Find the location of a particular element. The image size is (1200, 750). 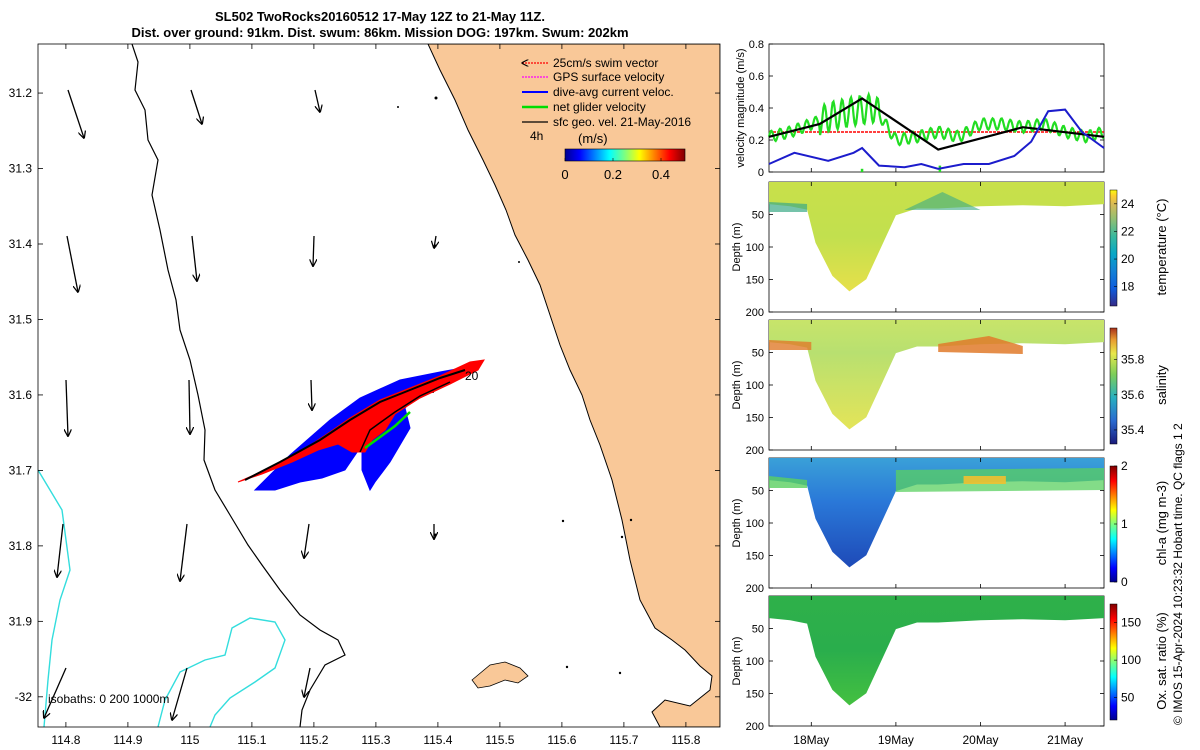

colorbar-title: (m/s) is located at coordinates (593, 138).